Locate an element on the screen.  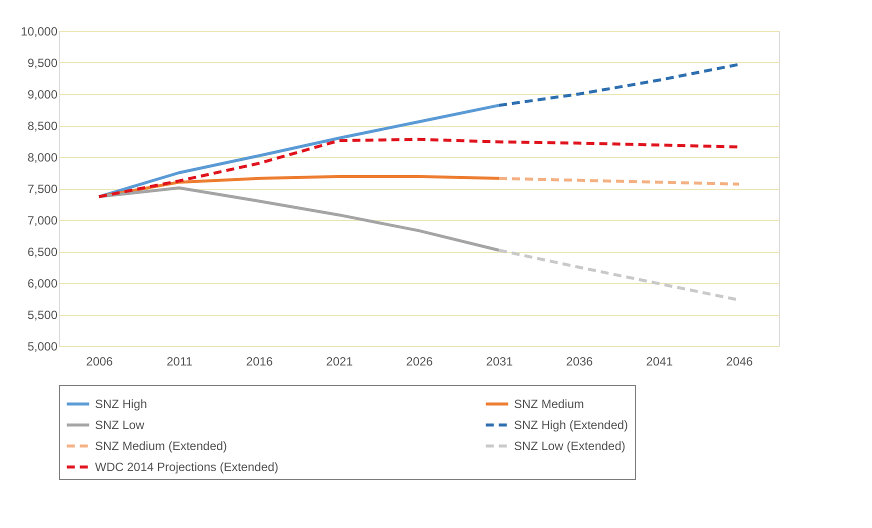
x-tick-label: 2011 is located at coordinates (179, 361).